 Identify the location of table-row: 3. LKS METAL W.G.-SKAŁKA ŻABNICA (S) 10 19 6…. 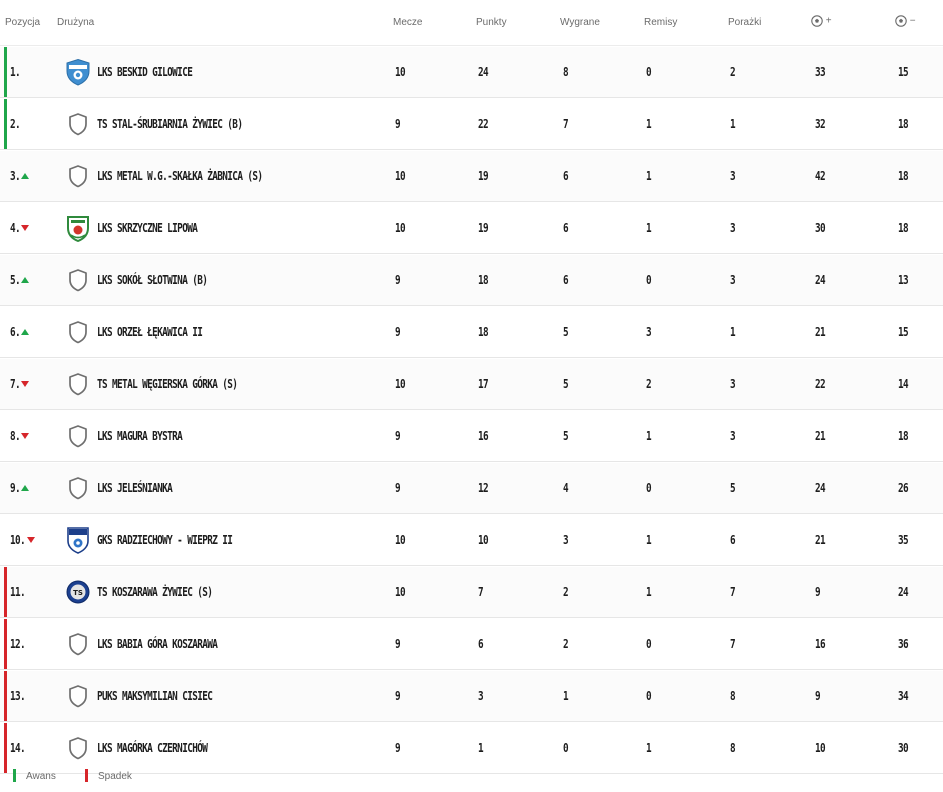
(471, 176).